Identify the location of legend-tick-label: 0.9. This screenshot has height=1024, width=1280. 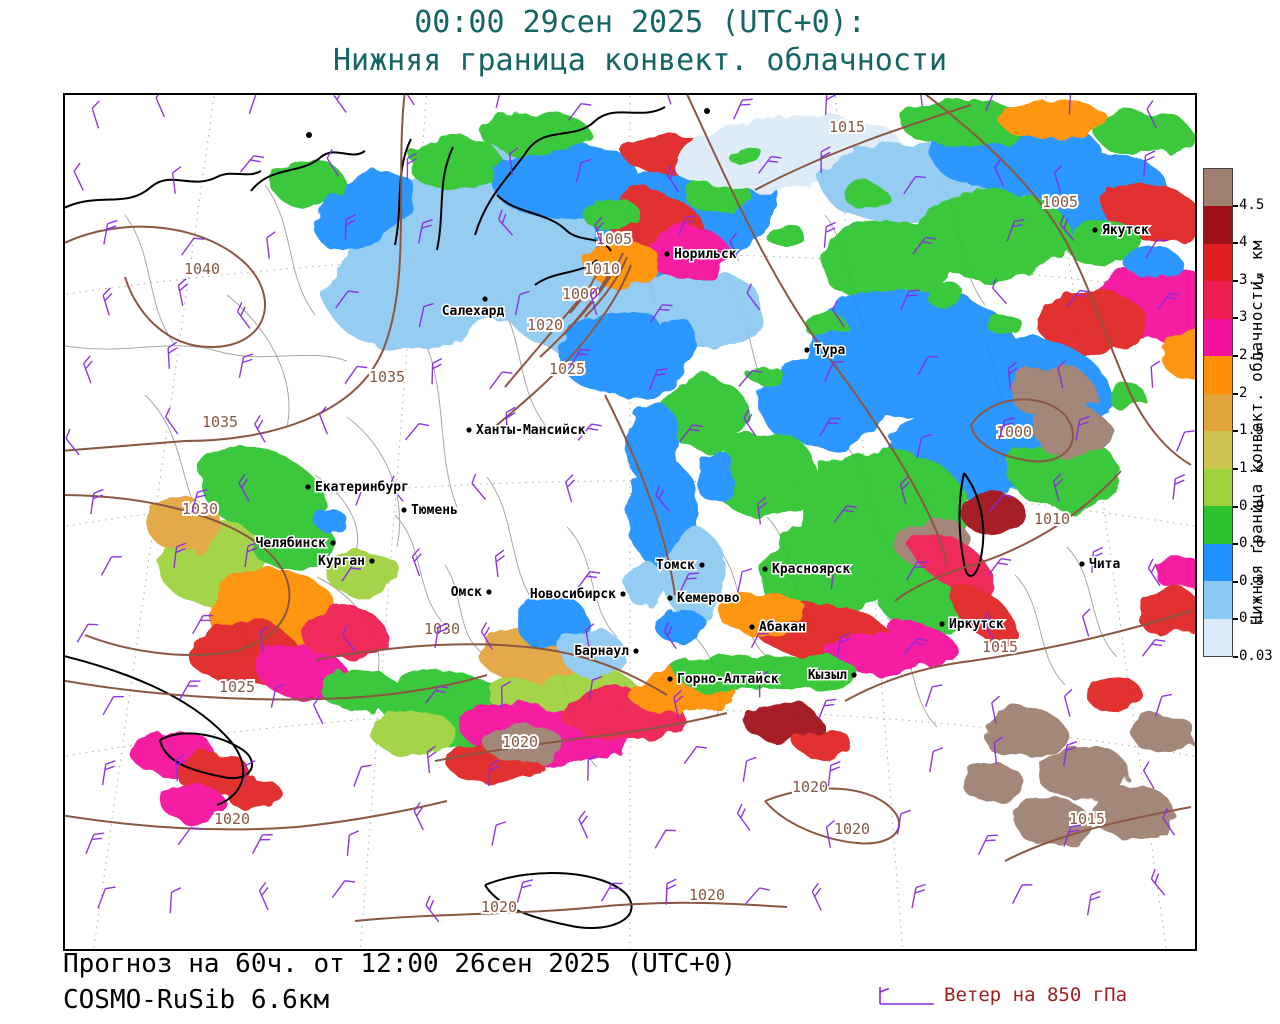
(1252, 505).